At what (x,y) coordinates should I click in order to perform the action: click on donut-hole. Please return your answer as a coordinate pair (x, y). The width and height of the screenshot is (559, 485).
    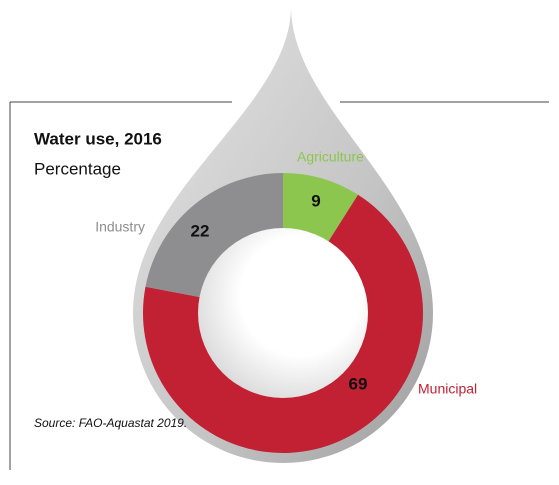
    Looking at the image, I should click on (283, 313).